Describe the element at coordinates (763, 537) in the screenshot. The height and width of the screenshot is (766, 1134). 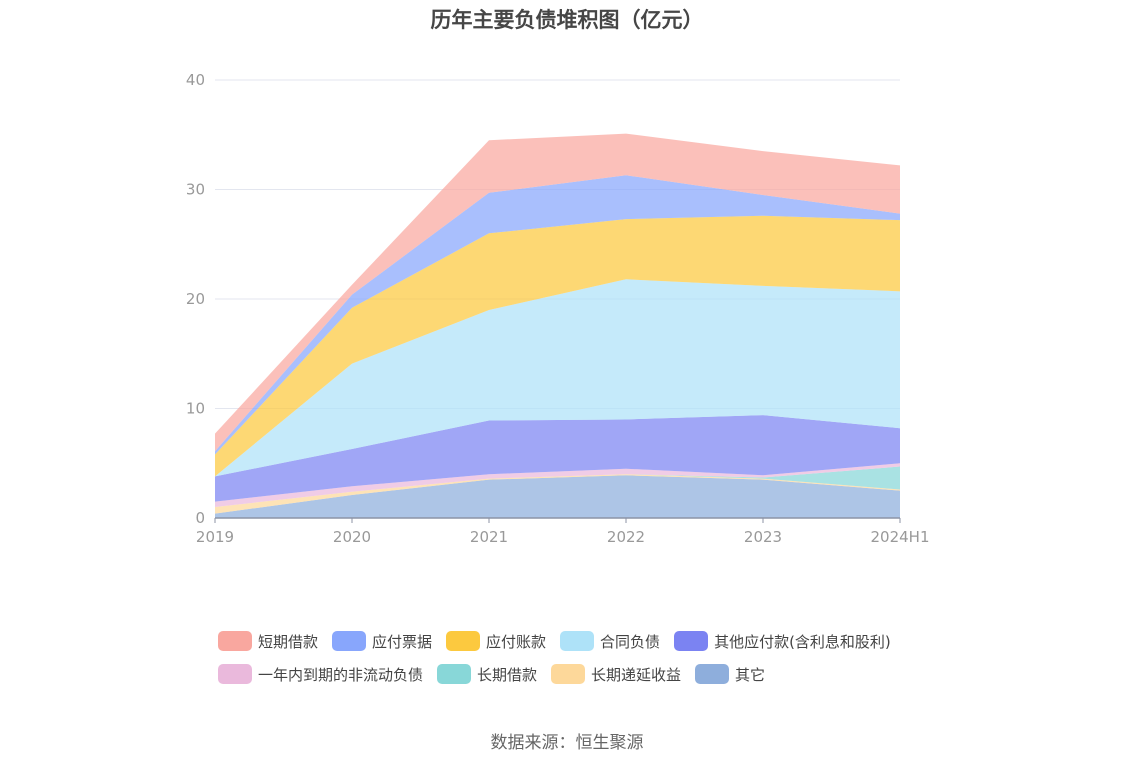
I see `x-tick-label: 2023` at that location.